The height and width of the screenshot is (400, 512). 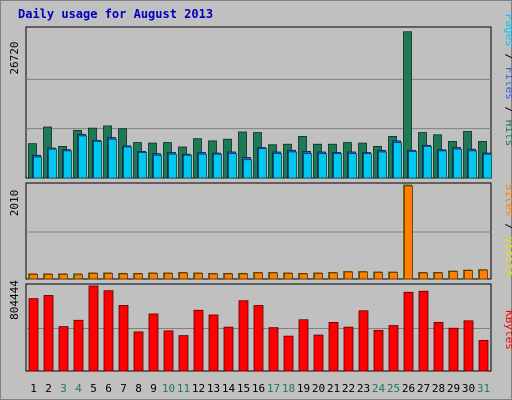 I want to click on axis-label-sites: Sites, so click(x=507, y=200).